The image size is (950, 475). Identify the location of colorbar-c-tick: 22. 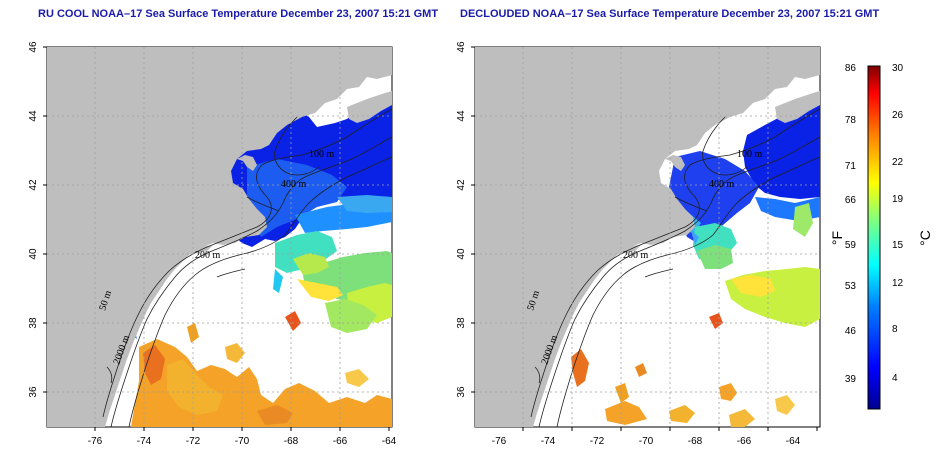
(898, 162).